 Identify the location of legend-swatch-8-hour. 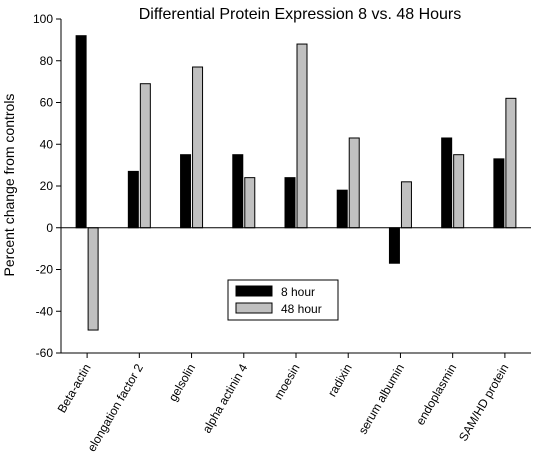
(254, 291).